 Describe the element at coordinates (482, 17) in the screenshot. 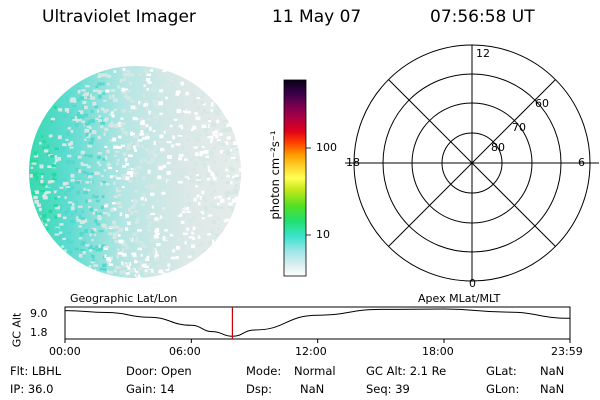

I see `time-label: 07:56:58 UT` at that location.